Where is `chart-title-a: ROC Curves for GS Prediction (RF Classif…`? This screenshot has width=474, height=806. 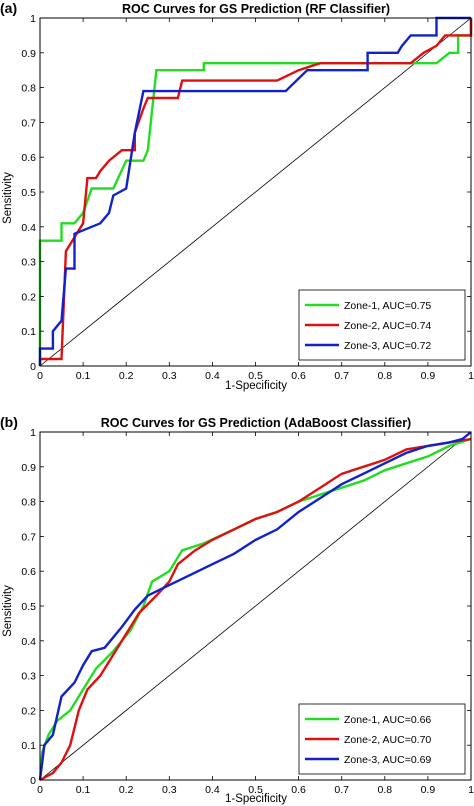 chart-title-a: ROC Curves for GS Prediction (RF Classif… is located at coordinates (256, 9).